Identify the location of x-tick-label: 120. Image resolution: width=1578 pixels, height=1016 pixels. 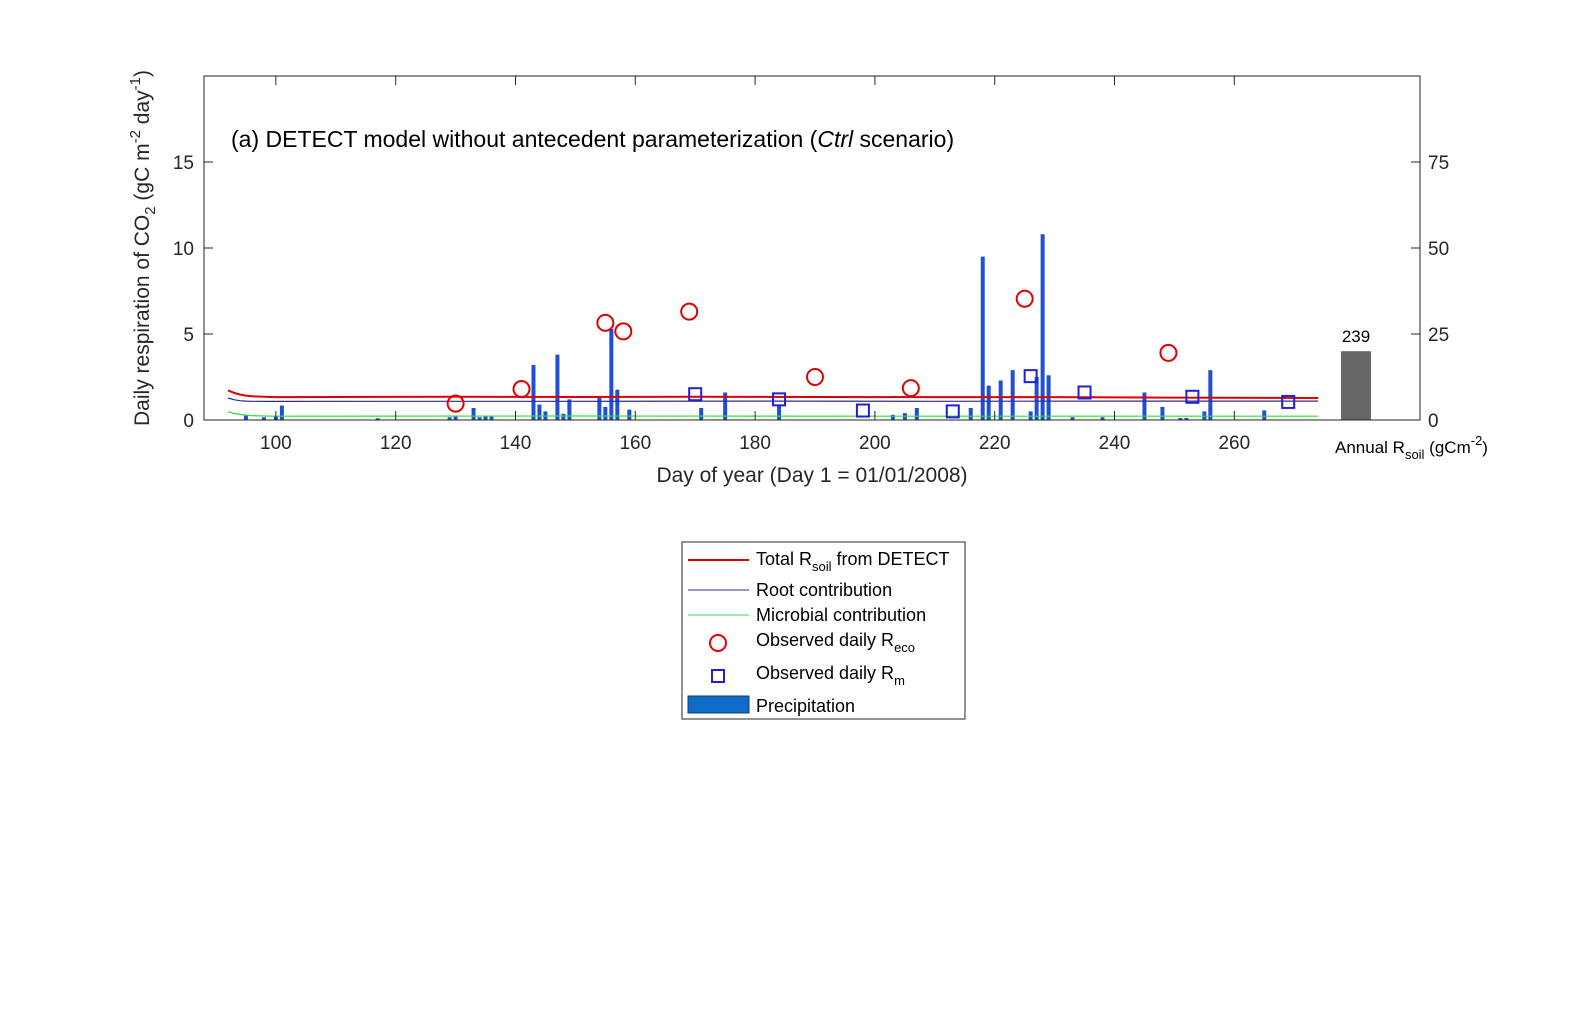
(396, 443).